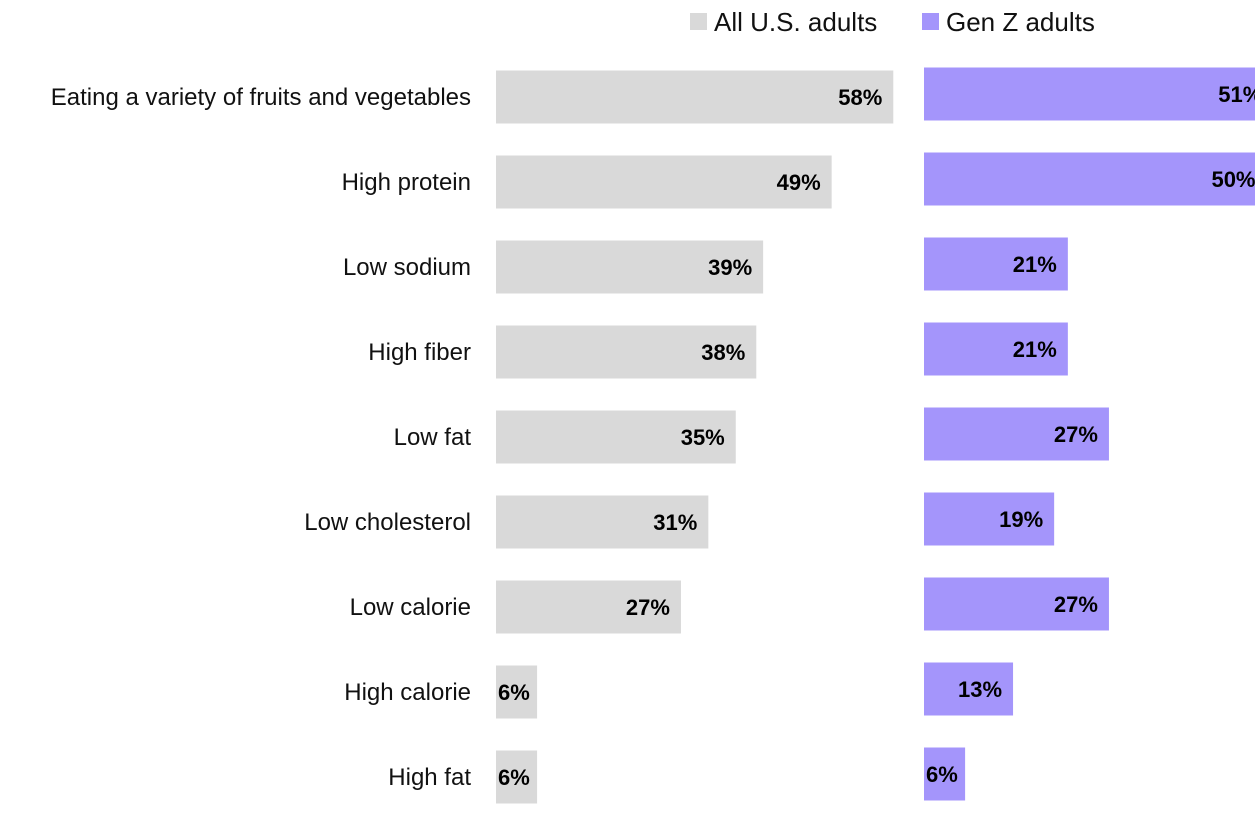  Describe the element at coordinates (407, 692) in the screenshot. I see `category-label-high-calorie: High calorie` at that location.